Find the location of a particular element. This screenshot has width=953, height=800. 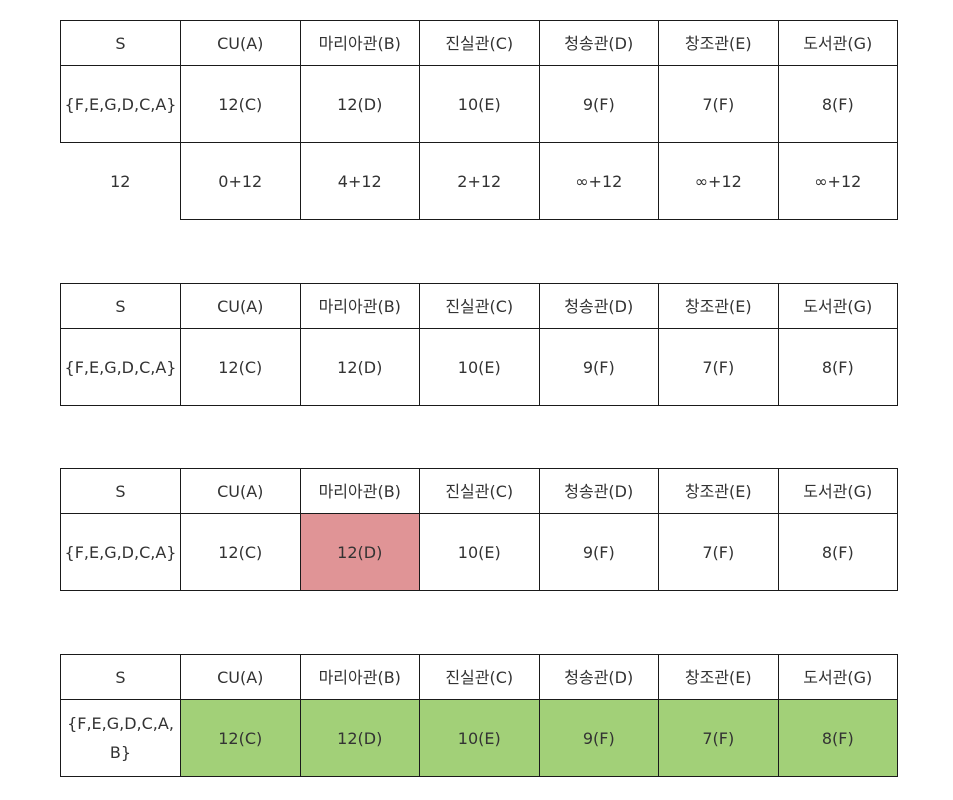

highlighted-value-cell: 8(F) is located at coordinates (837, 738).